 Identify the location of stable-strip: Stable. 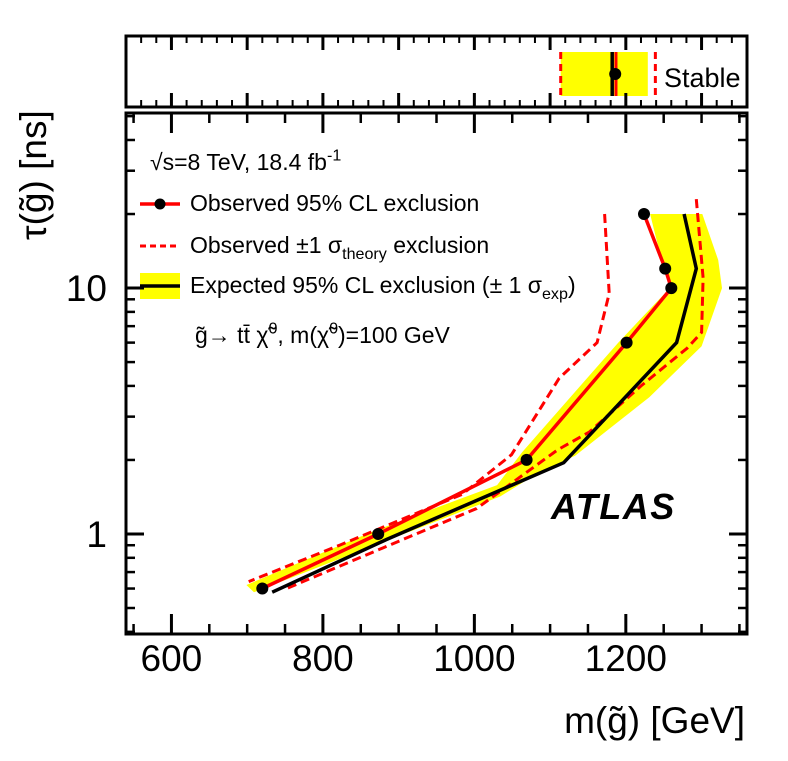
(650, 74).